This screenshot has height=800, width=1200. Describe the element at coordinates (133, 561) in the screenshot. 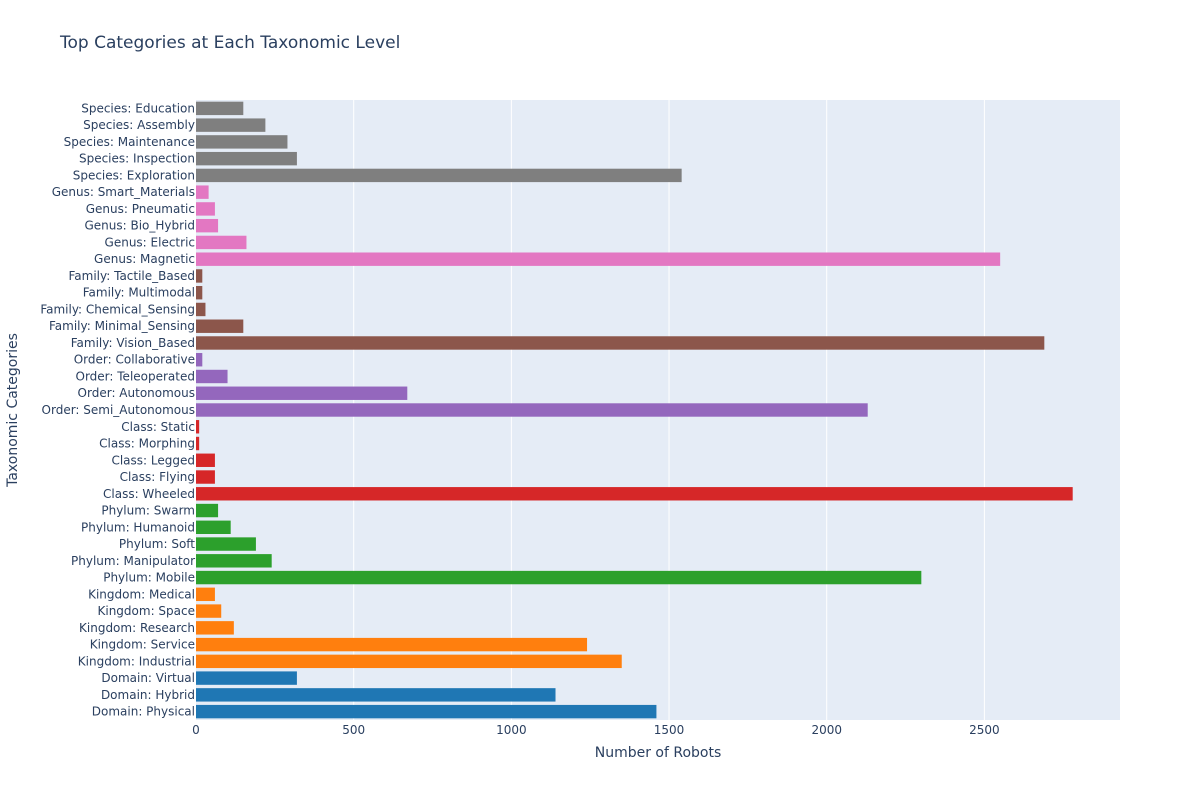

I see `y-tick-label: Phylum: Manipulator` at that location.